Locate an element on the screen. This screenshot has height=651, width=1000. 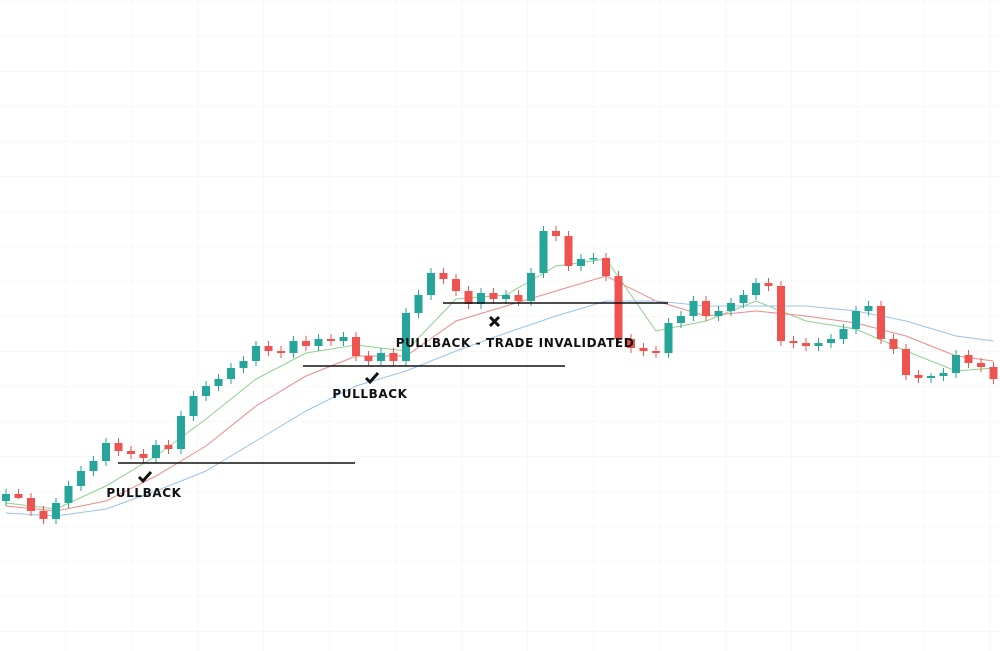
cross-icon is located at coordinates (494, 321).